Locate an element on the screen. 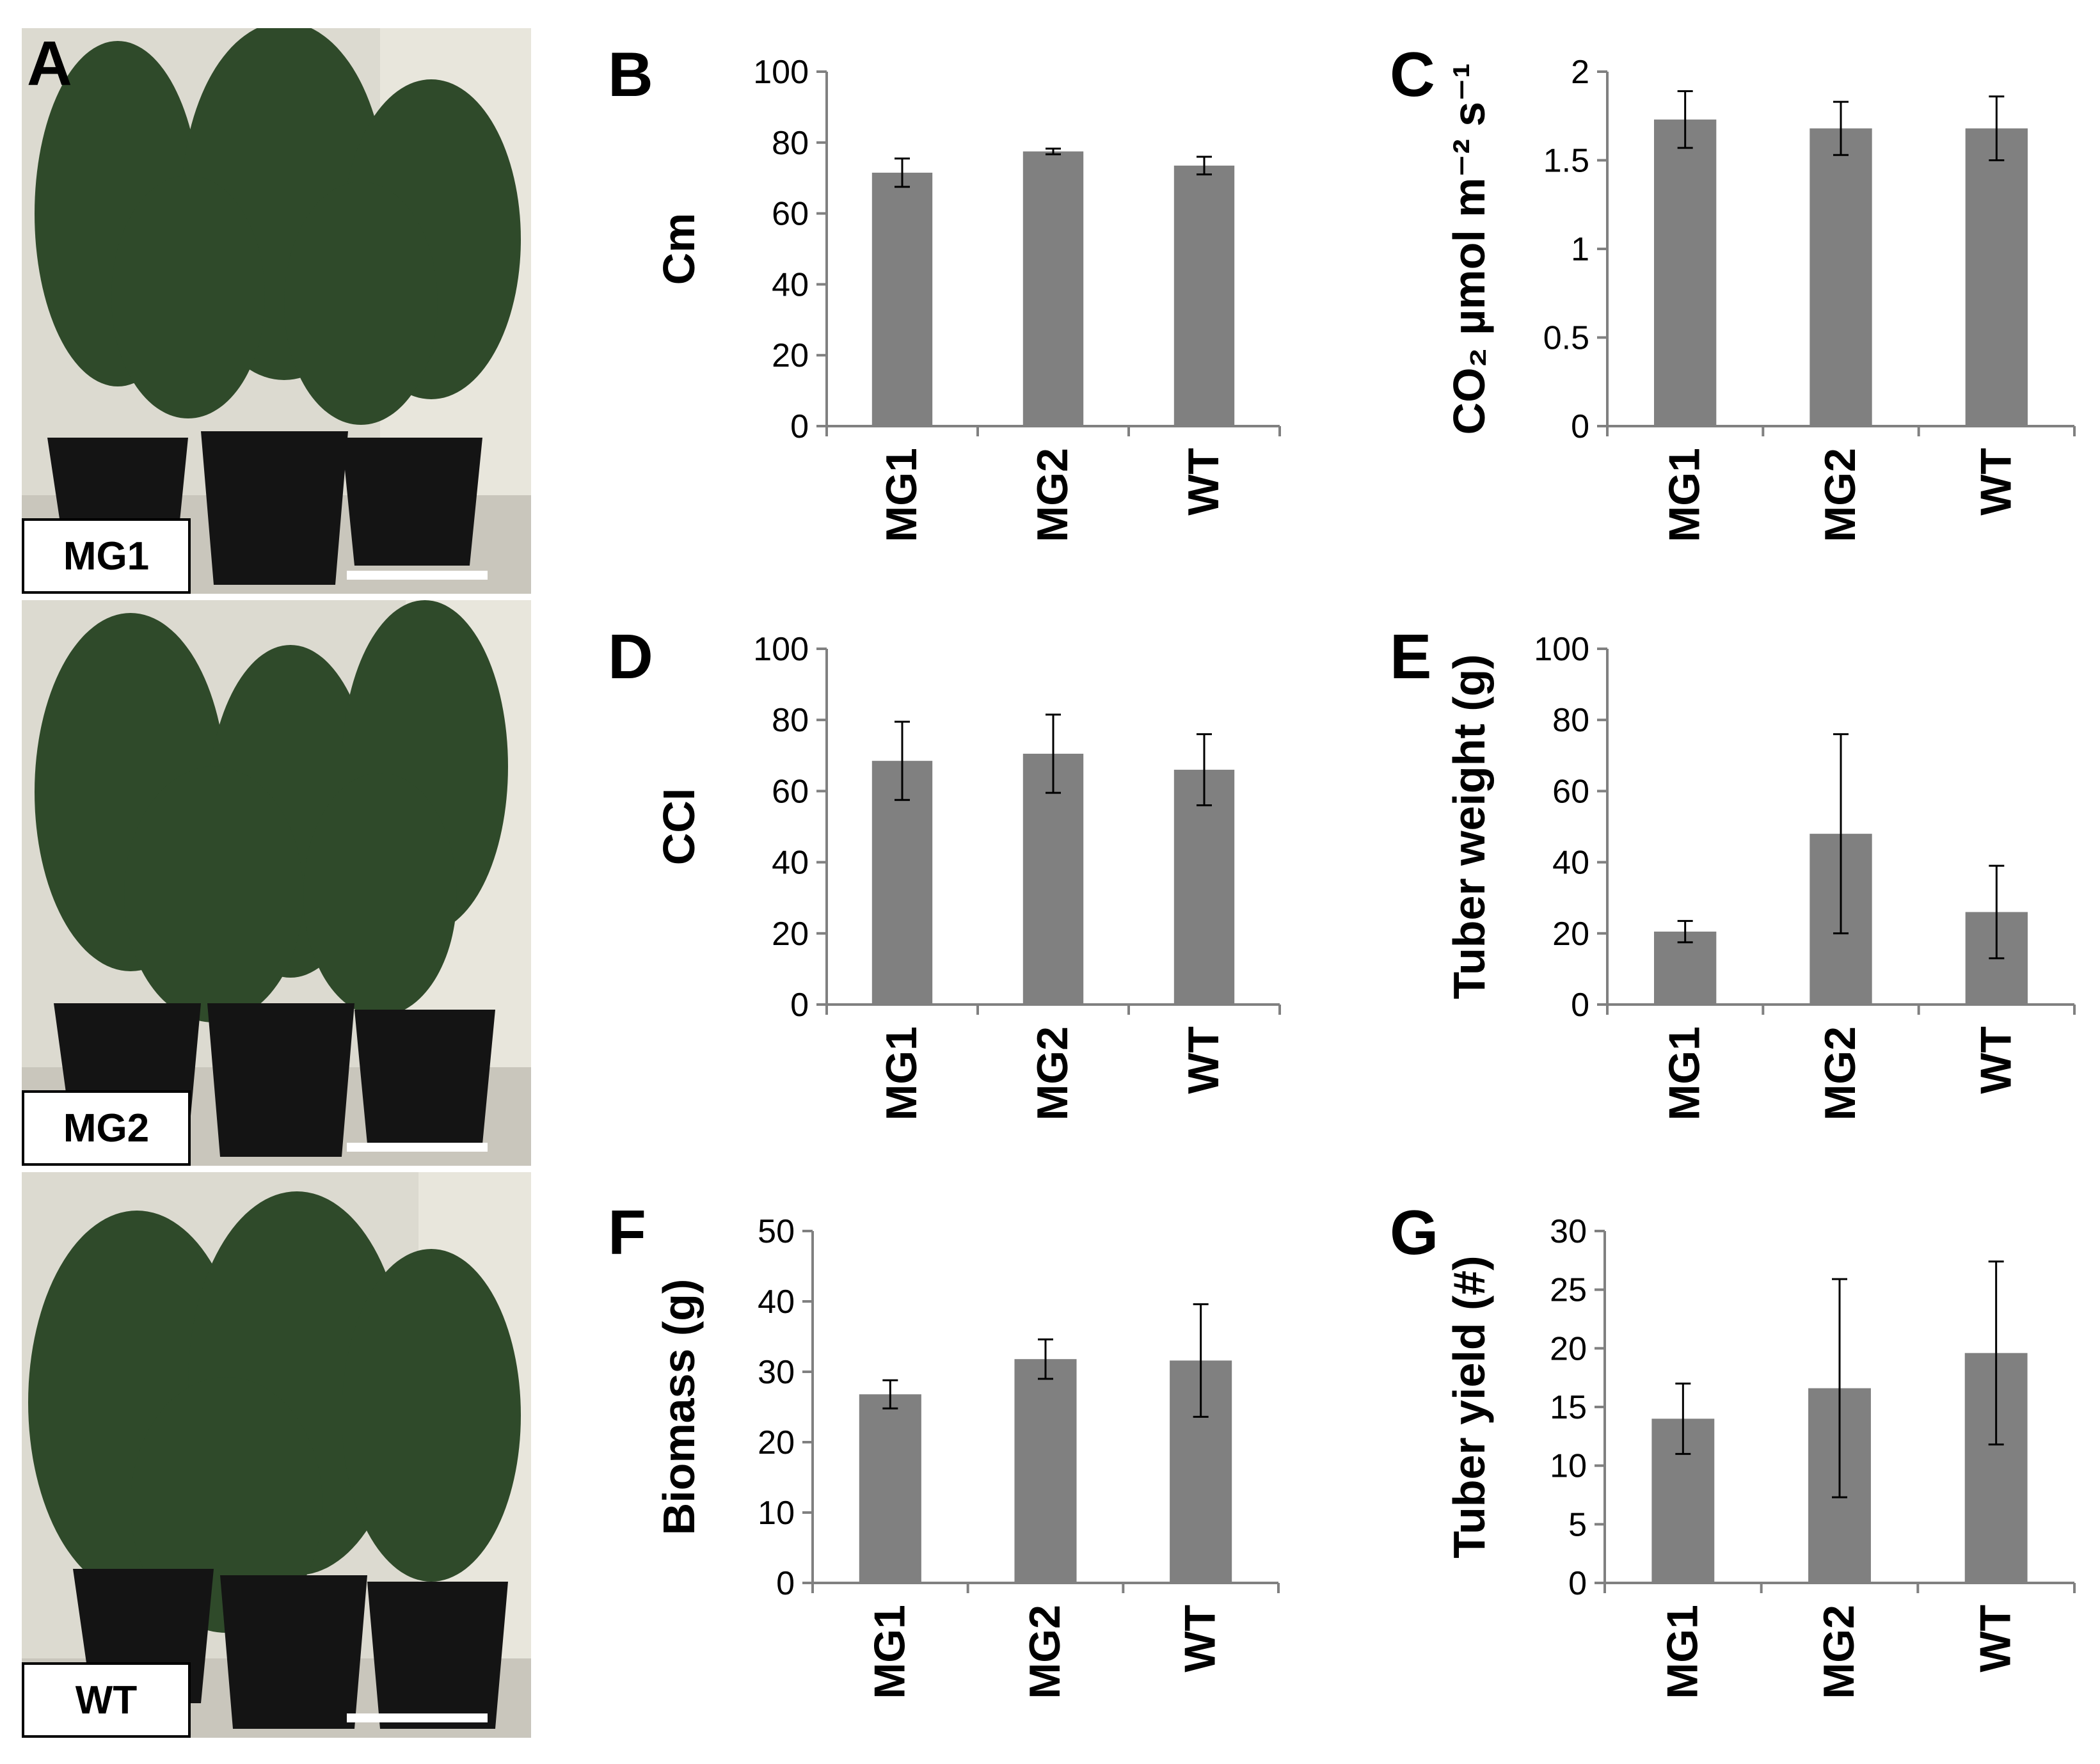 The image size is (2100, 1764). y-tick-label-b: 100 is located at coordinates (781, 72).